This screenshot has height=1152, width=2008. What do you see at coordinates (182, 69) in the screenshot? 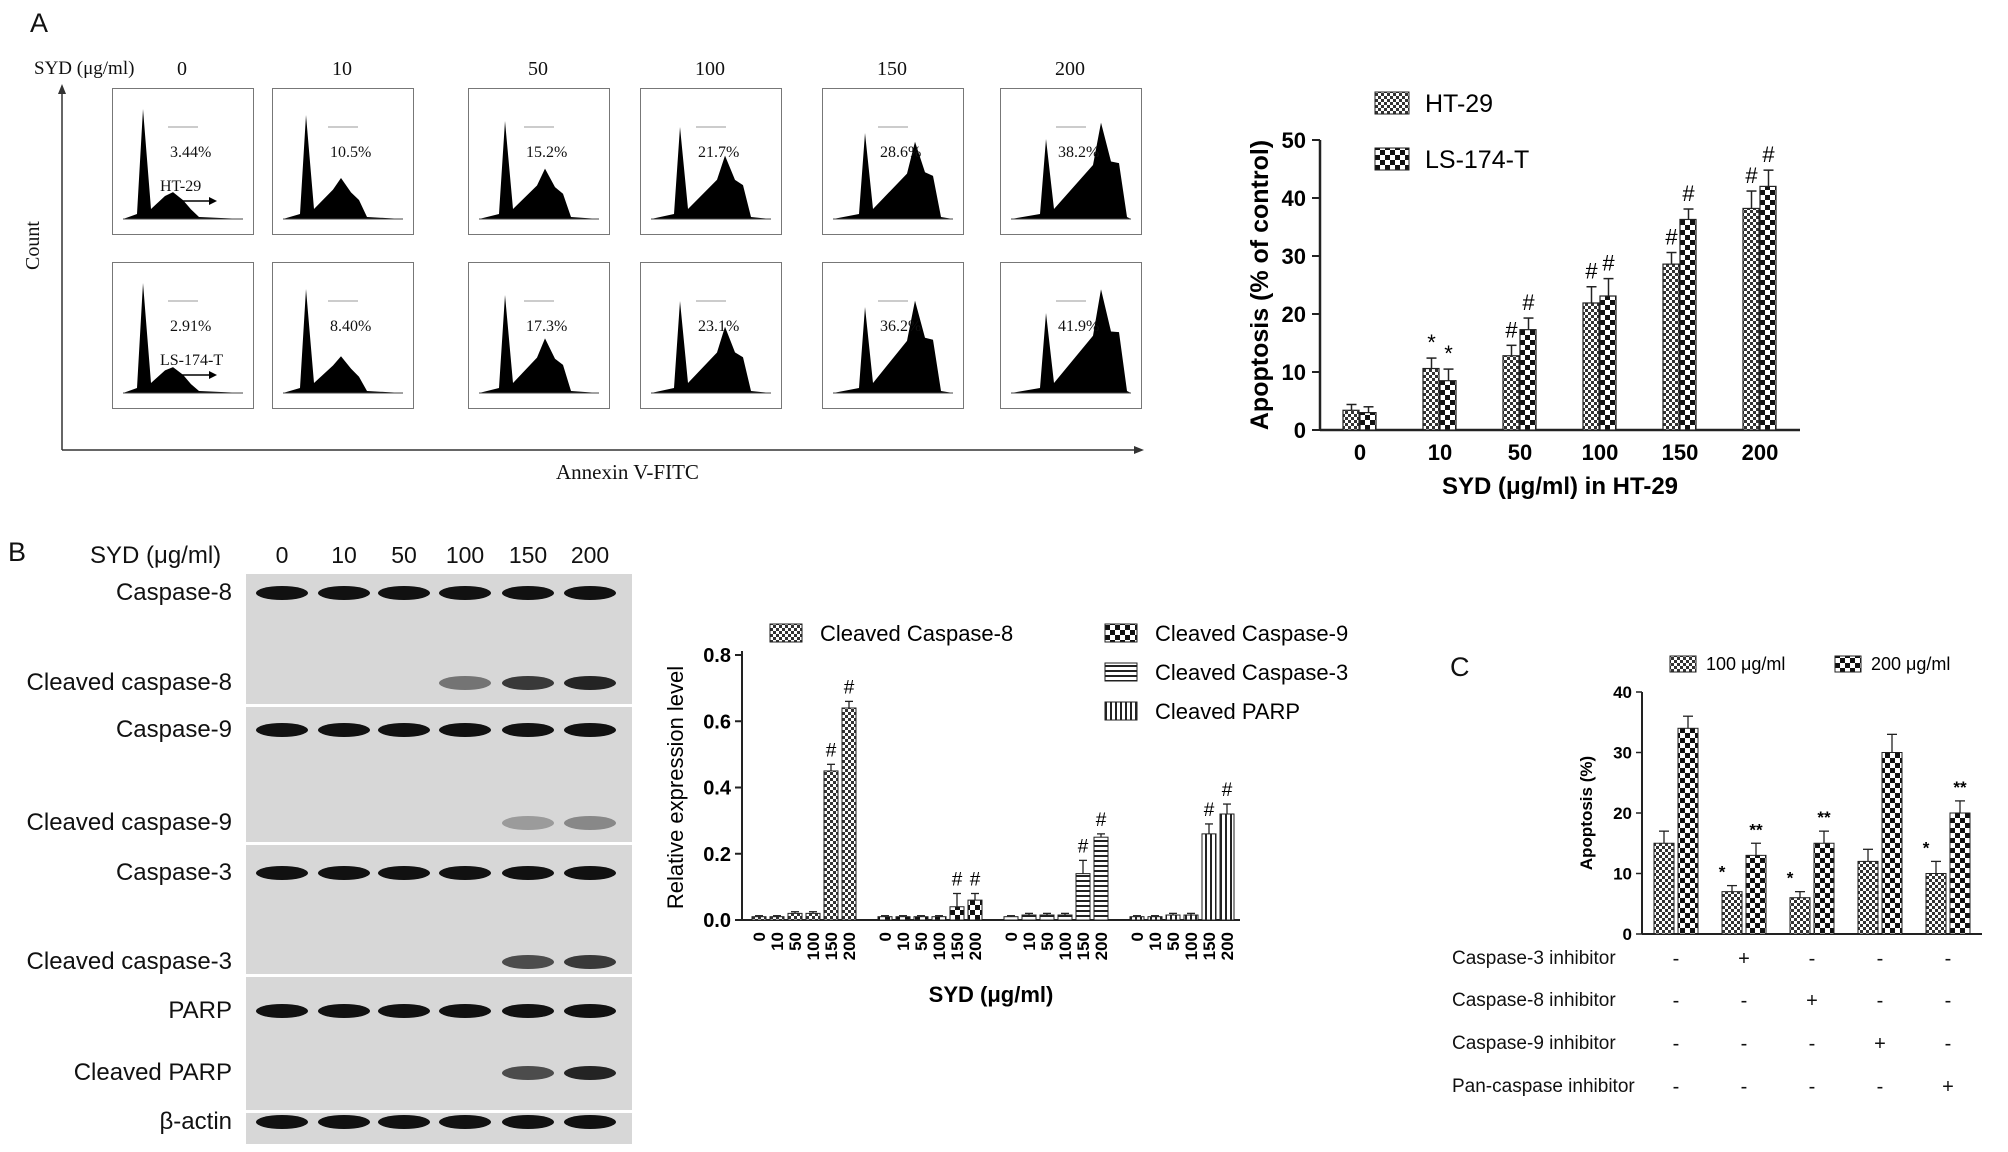
I see `flow-concentration-label: 0` at bounding box center [182, 69].